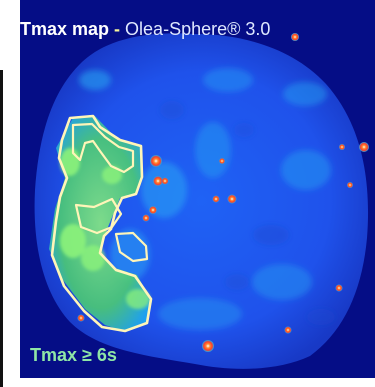 The image size is (375, 387). What do you see at coordinates (65, 29) in the screenshot?
I see `title-main: Tmax map` at bounding box center [65, 29].